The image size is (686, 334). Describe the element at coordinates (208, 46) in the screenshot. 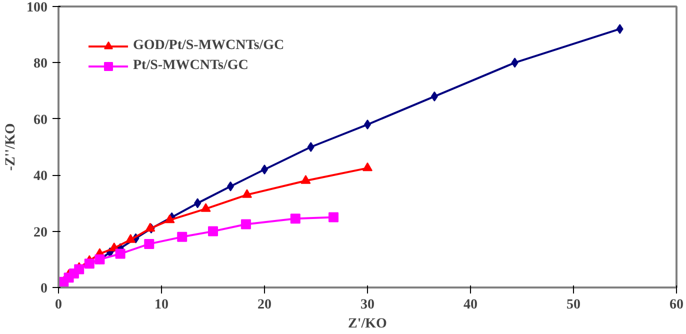

I see `legend-label: GOD/Pt/S-MWCNTs/GC` at that location.